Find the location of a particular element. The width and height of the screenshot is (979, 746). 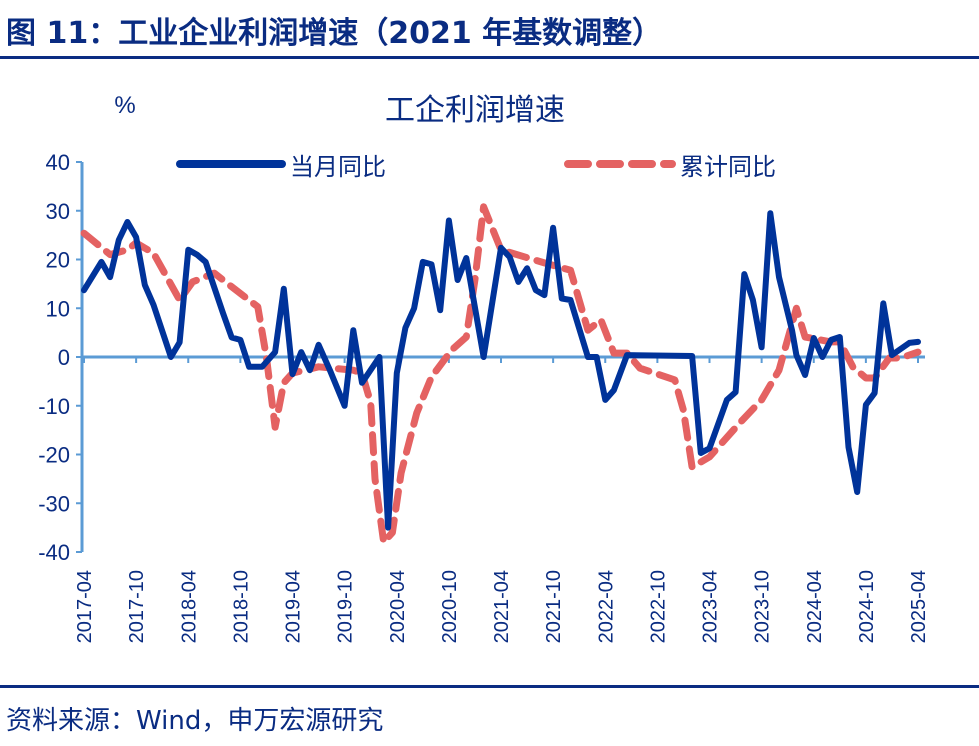

x-tick-label: 2019-10 is located at coordinates (346, 606).